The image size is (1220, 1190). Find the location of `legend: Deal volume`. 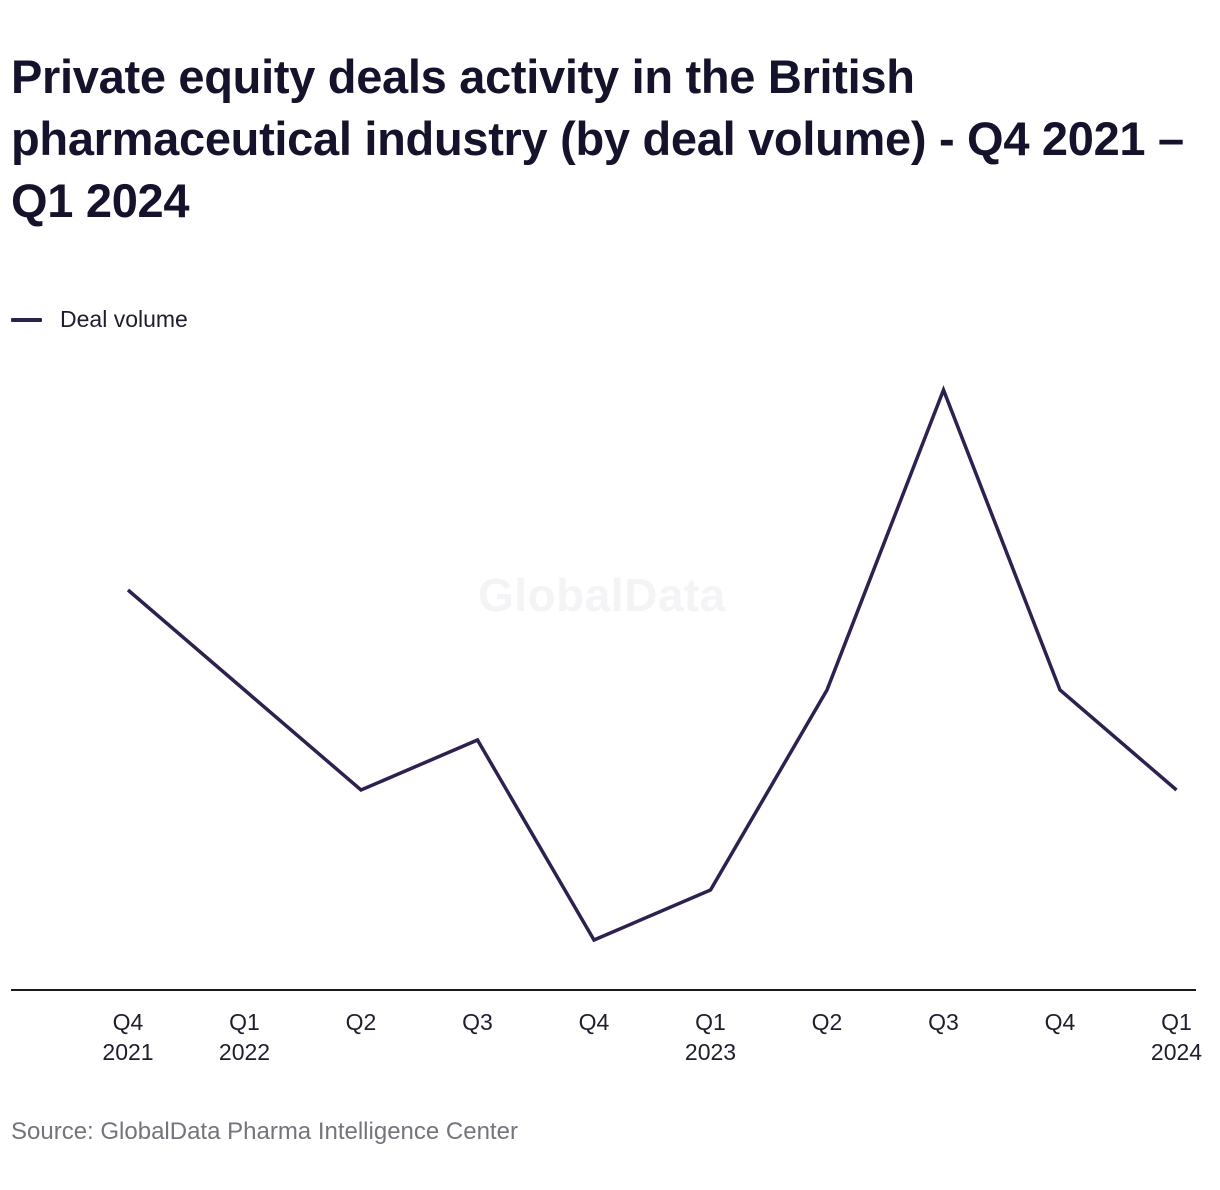

legend: Deal volume is located at coordinates (99, 319).